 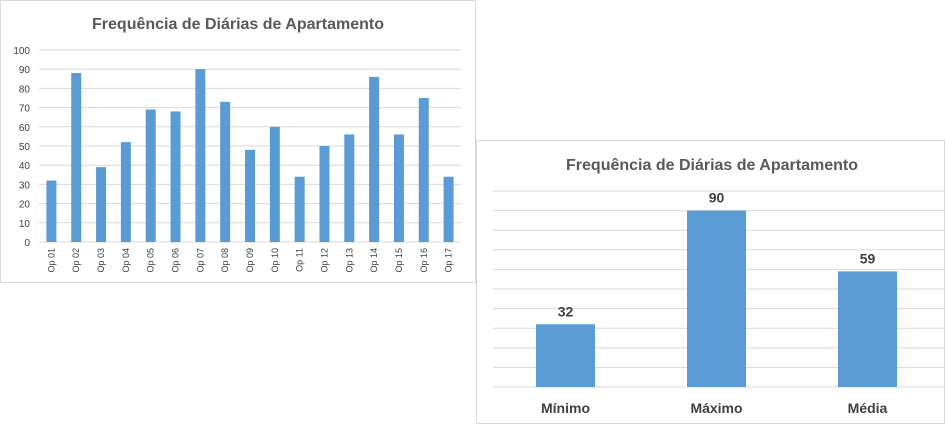 I want to click on x-tick-label: Op 09, so click(x=250, y=260).